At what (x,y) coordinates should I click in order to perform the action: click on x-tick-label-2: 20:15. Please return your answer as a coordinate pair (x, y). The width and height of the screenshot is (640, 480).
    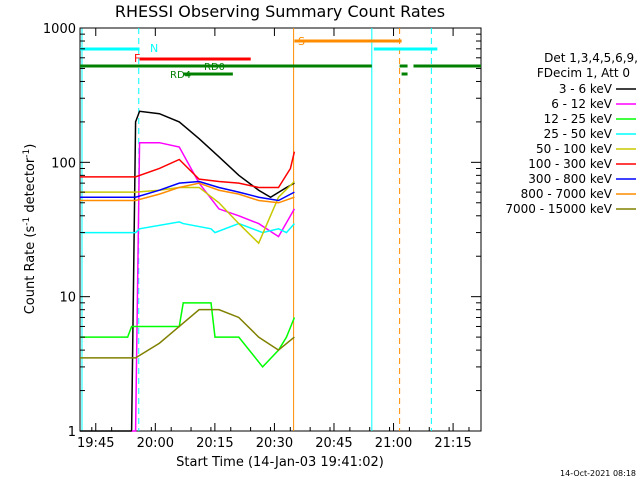
    Looking at the image, I should click on (214, 443).